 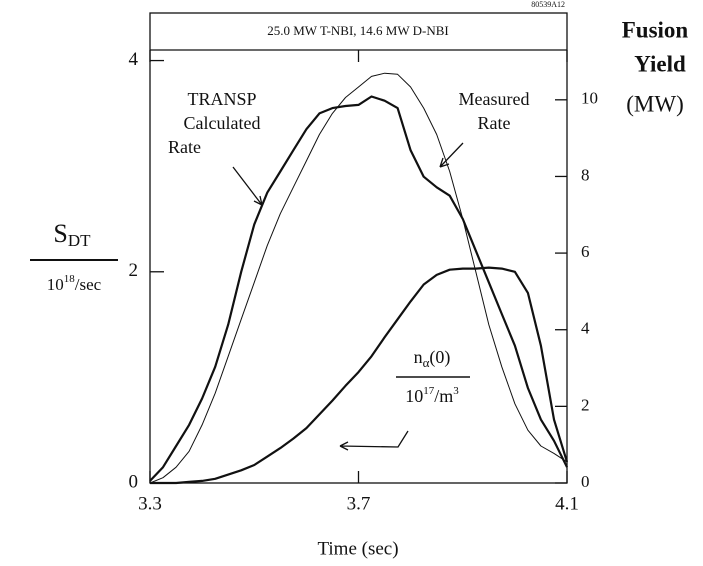 I want to click on y-tick-label: 0, so click(x=134, y=481).